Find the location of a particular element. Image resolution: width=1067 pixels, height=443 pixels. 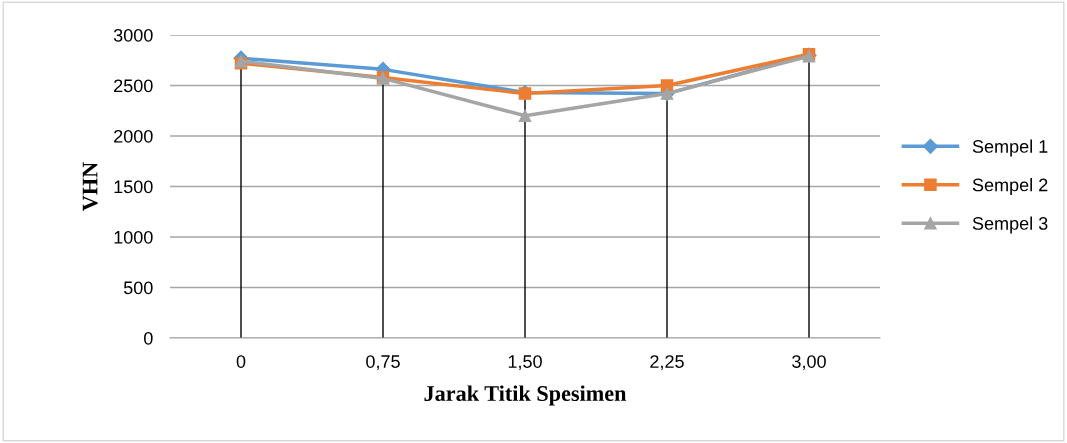

point is located at coordinates (525, 116).